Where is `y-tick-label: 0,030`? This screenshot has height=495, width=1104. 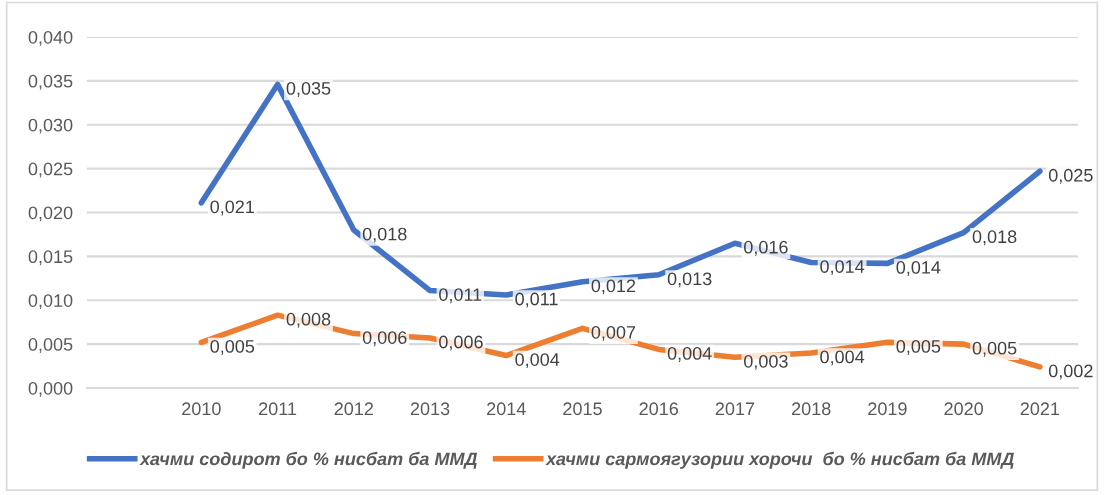
y-tick-label: 0,030 is located at coordinates (50, 126).